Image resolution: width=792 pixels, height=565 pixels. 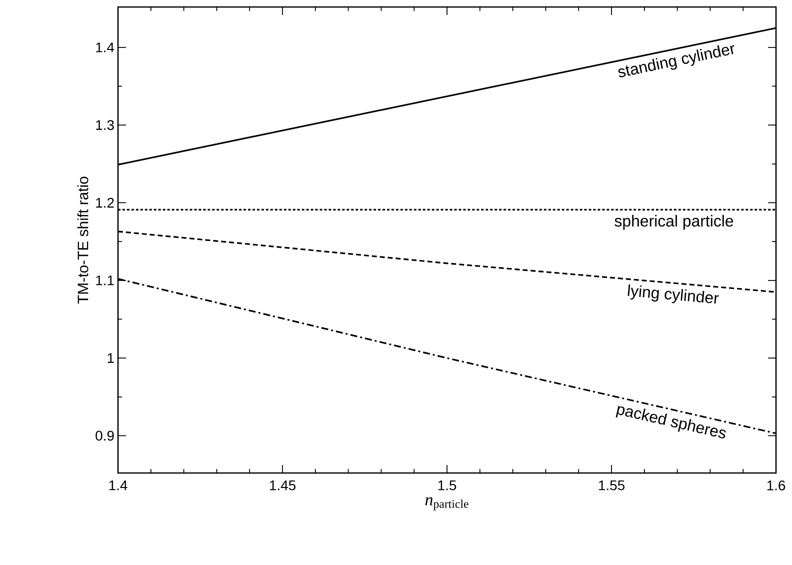 What do you see at coordinates (671, 422) in the screenshot?
I see `text: packed spheres` at bounding box center [671, 422].